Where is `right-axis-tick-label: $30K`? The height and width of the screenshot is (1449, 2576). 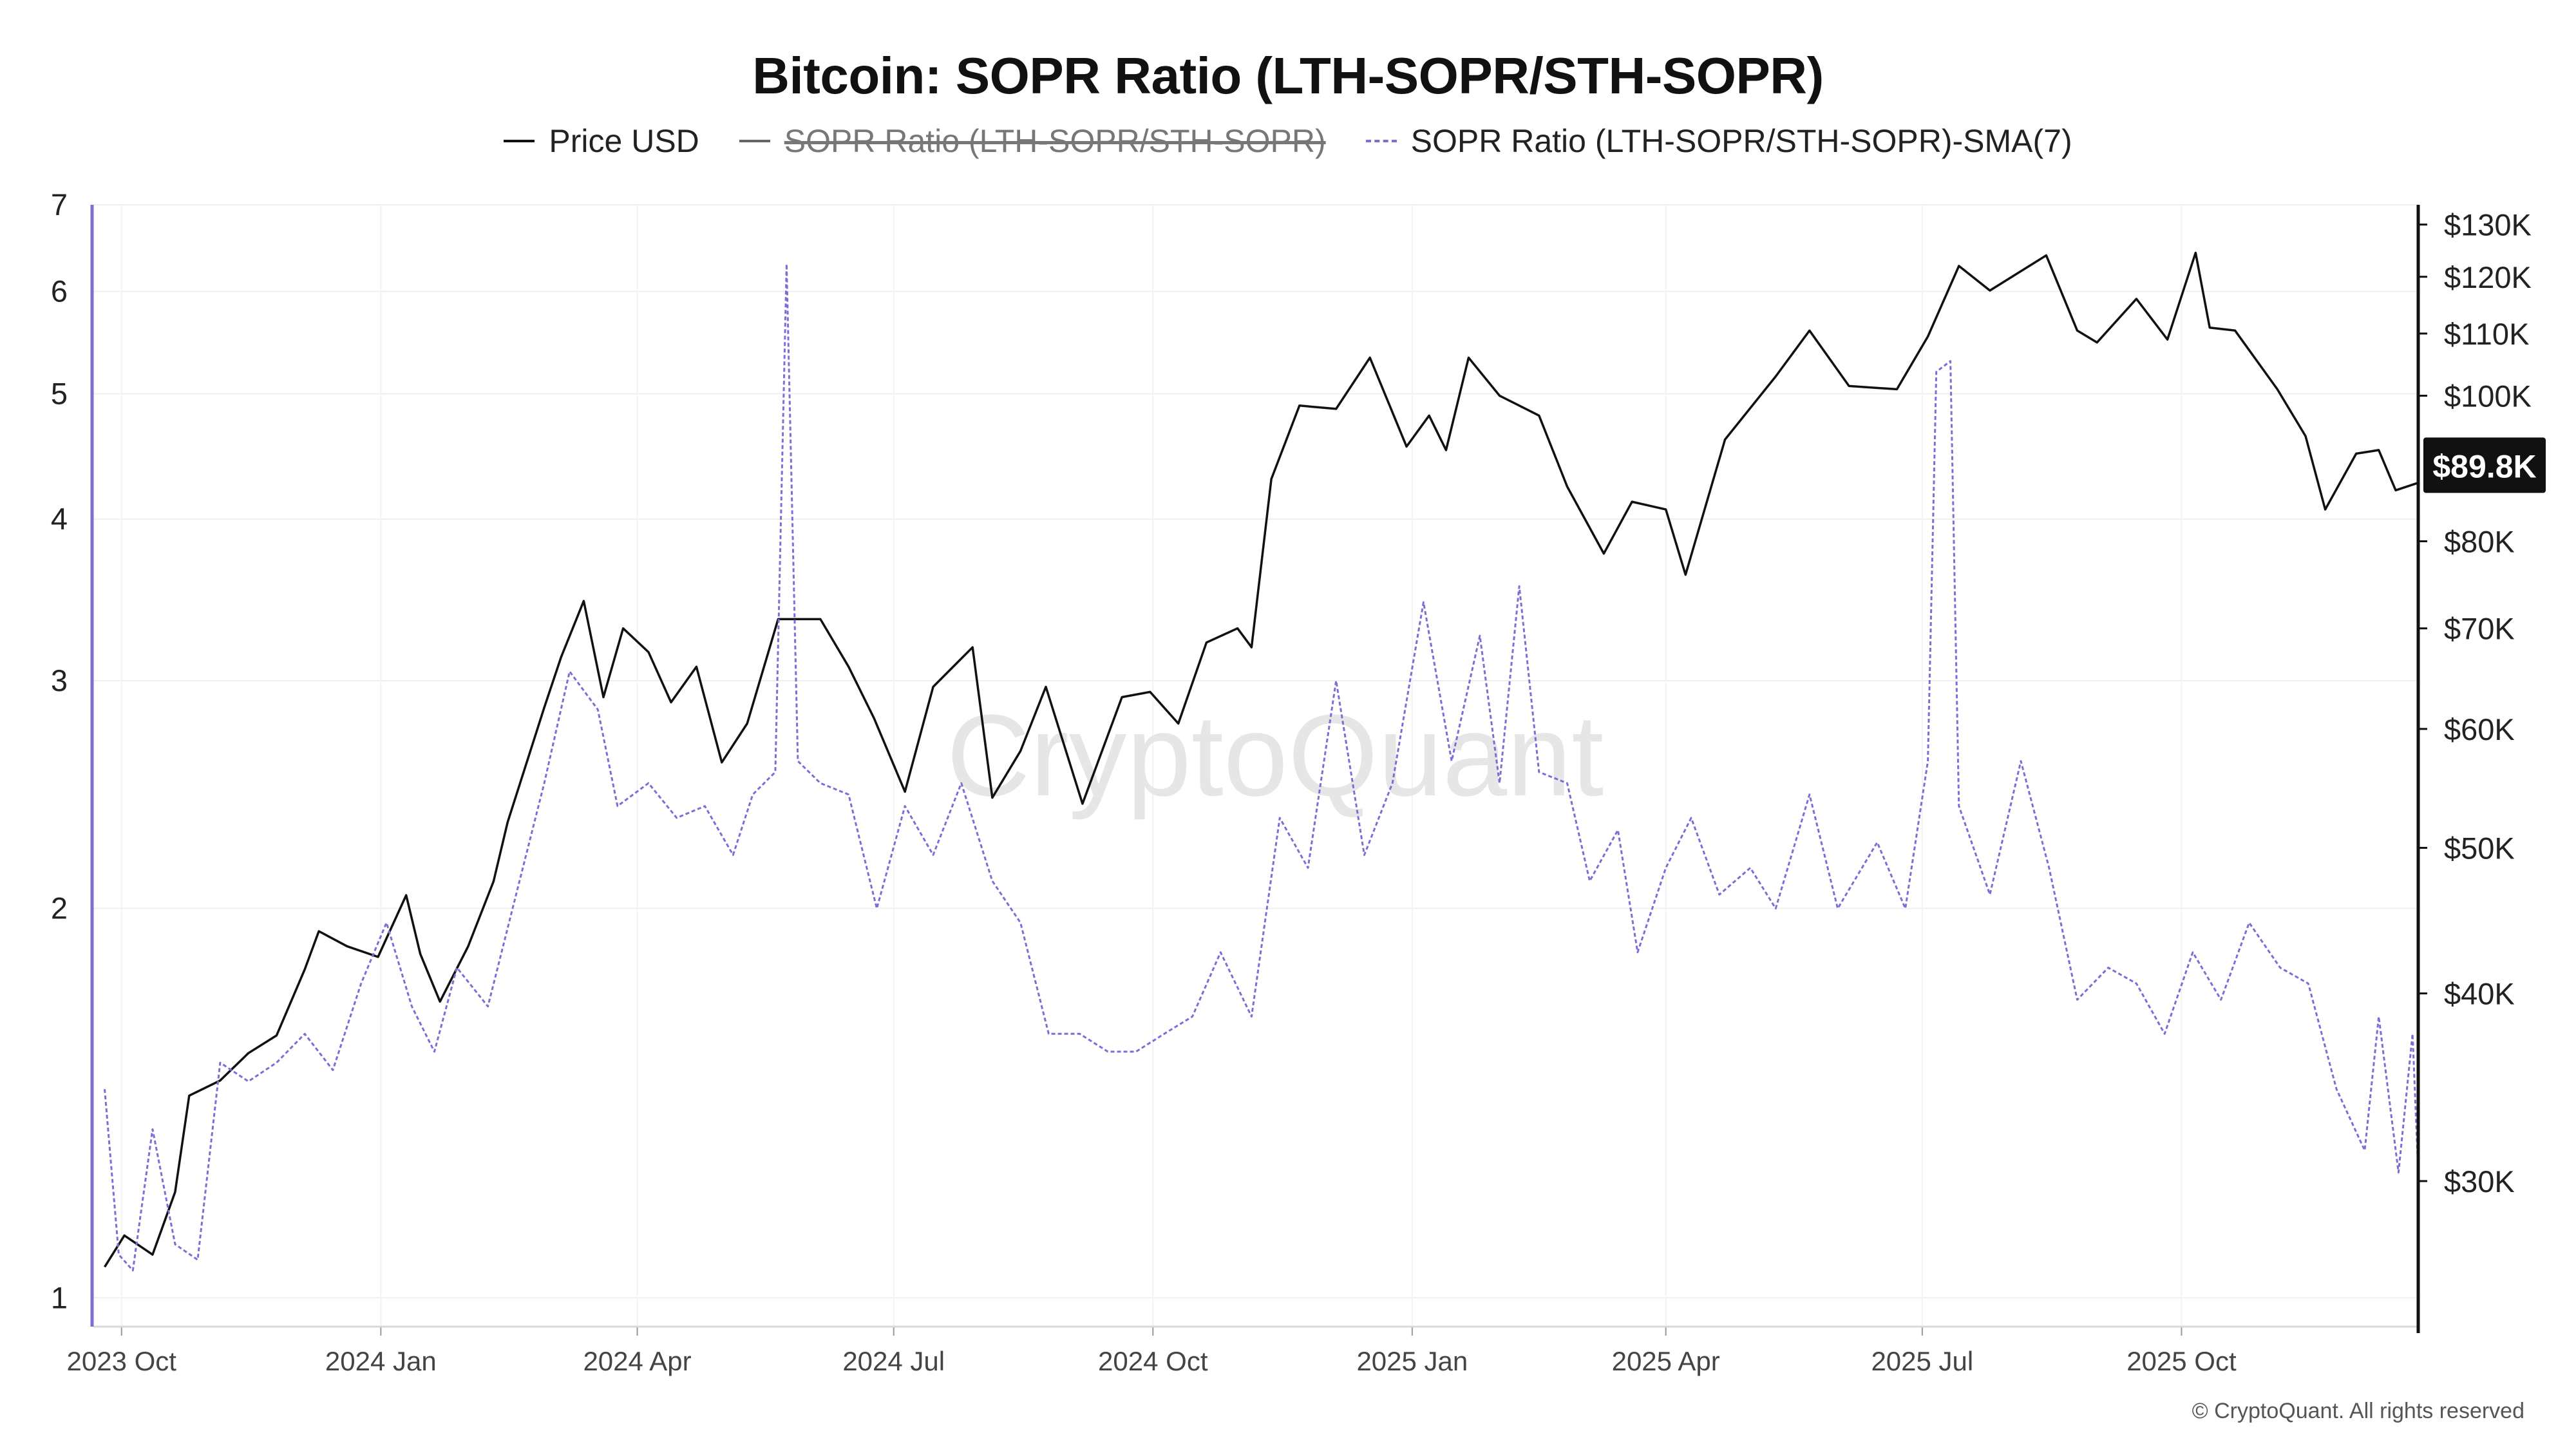
right-axis-tick-label: $30K is located at coordinates (2479, 1181).